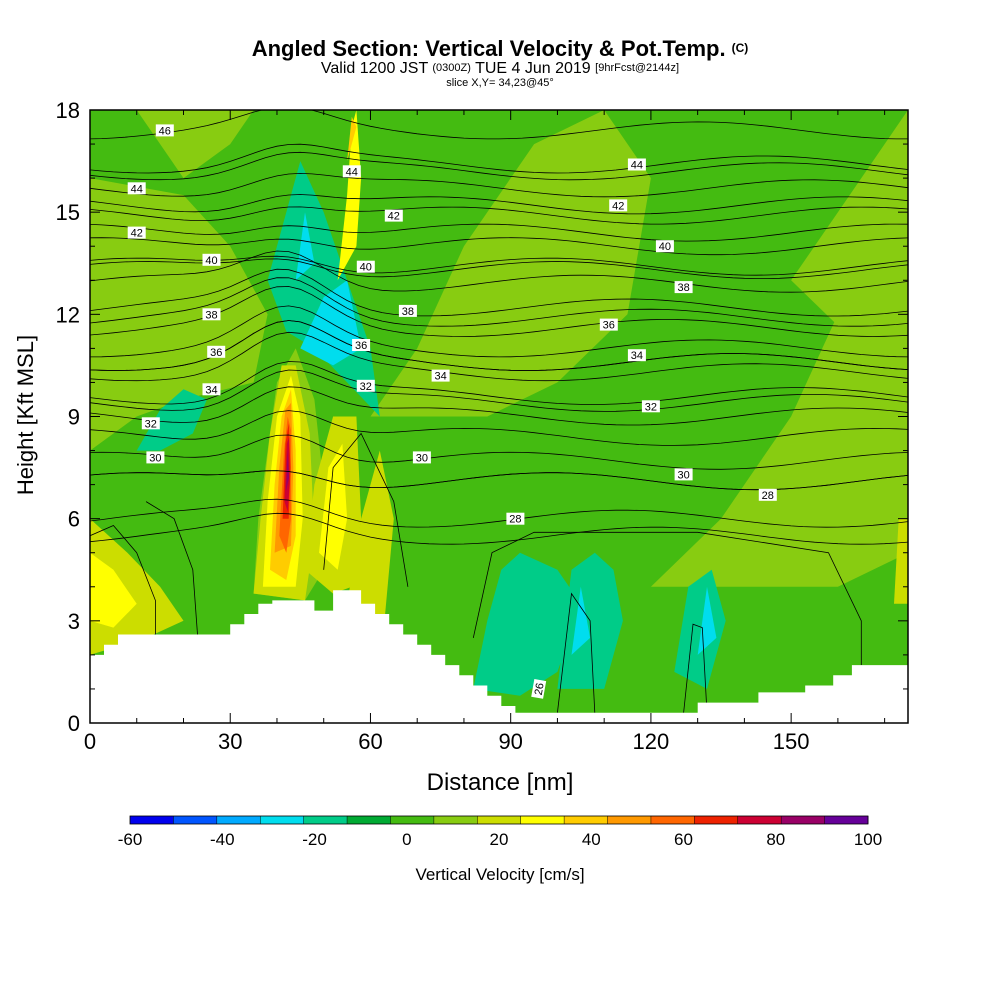 The image size is (1000, 1000). I want to click on isentrope-label: 26, so click(539, 688).